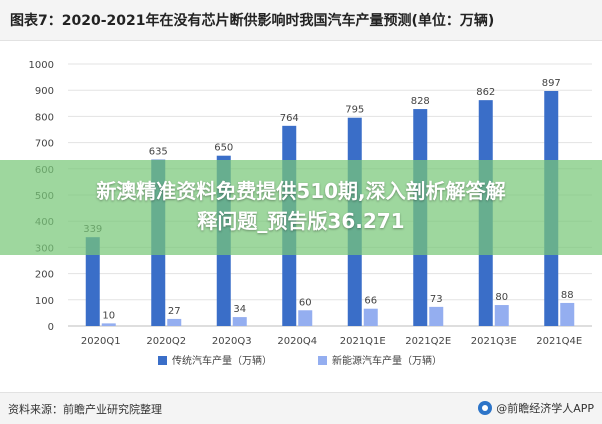 The width and height of the screenshot is (602, 424). I want to click on x-tick-label-4: 2021Q1E, so click(363, 341).